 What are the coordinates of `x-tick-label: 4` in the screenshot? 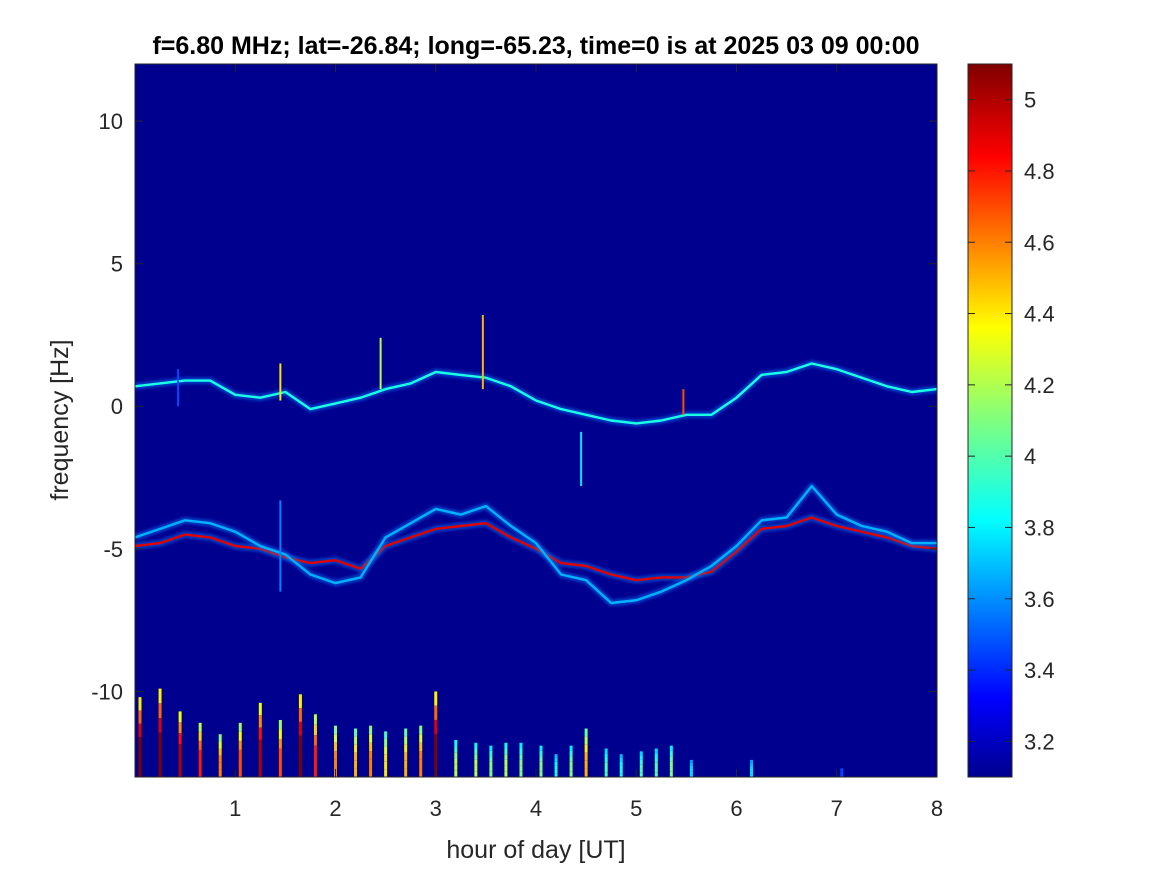 It's located at (536, 808).